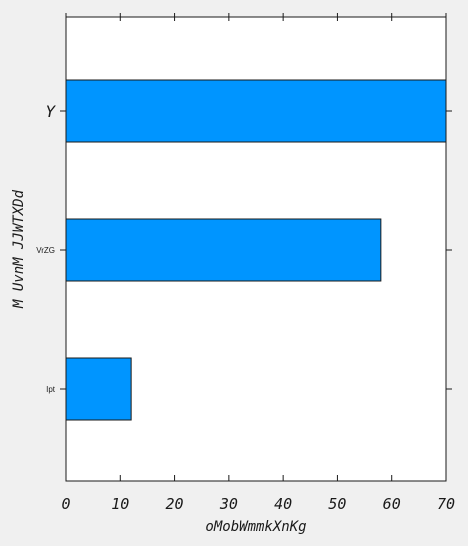  Describe the element at coordinates (228, 504) in the screenshot. I see `x-tick-label: 30` at that location.